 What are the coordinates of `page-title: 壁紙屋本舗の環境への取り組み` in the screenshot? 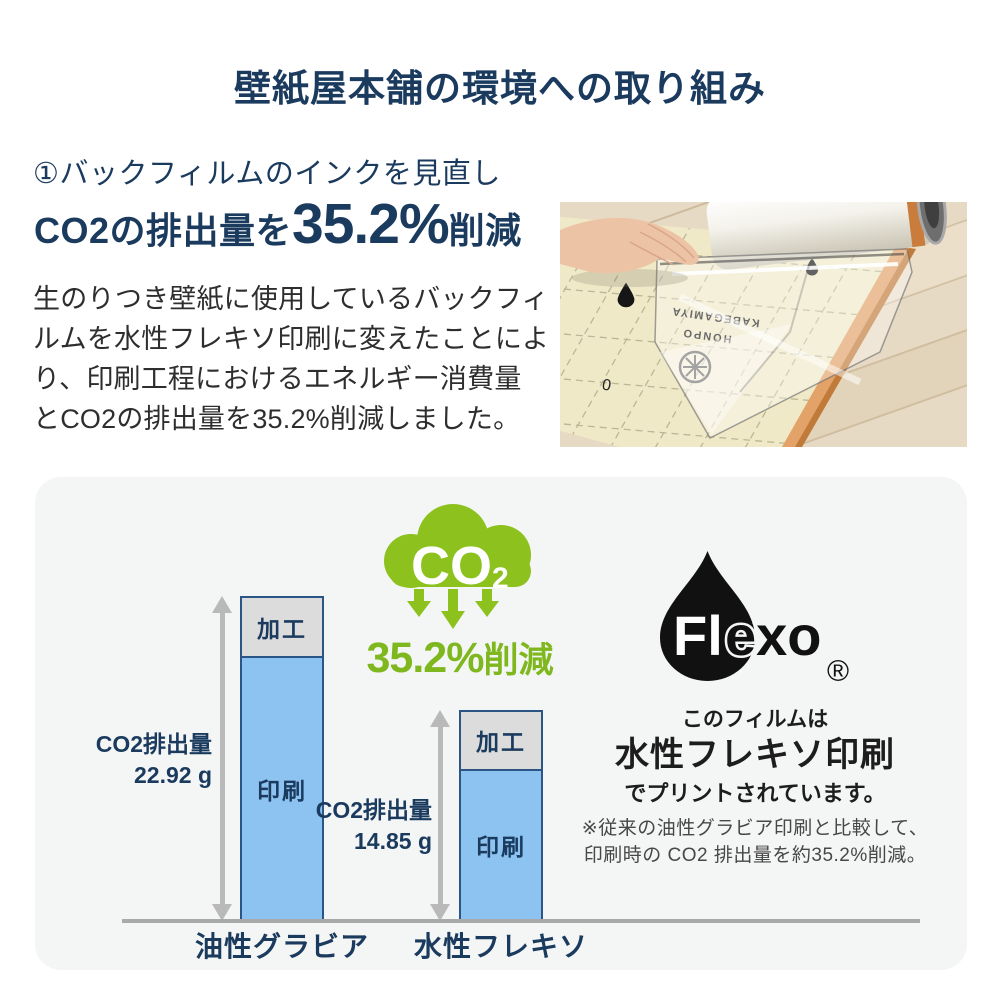 It's located at (500, 88).